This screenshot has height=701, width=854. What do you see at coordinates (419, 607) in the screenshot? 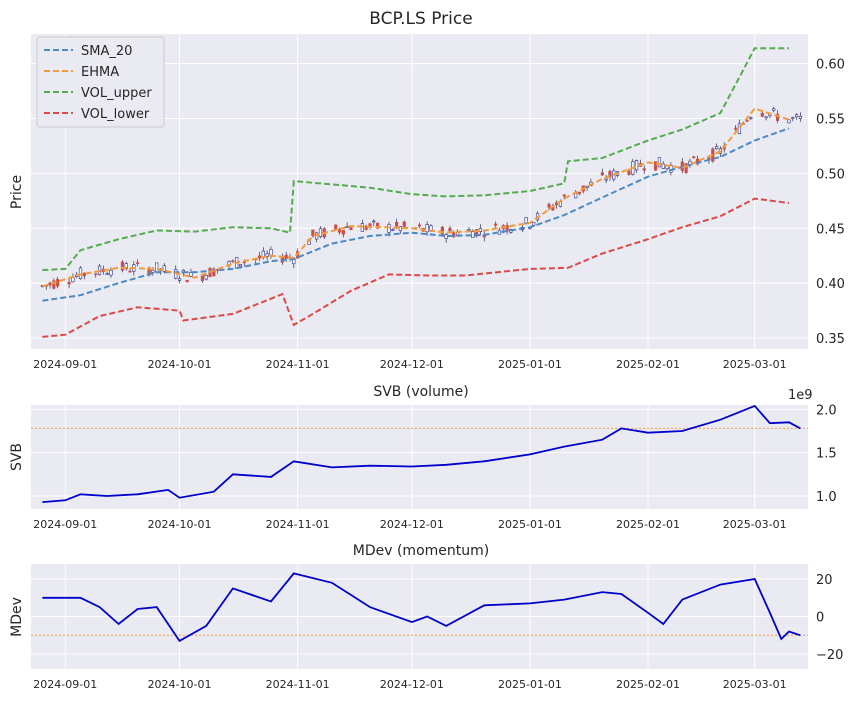
I see `mdev-lines` at bounding box center [419, 607].